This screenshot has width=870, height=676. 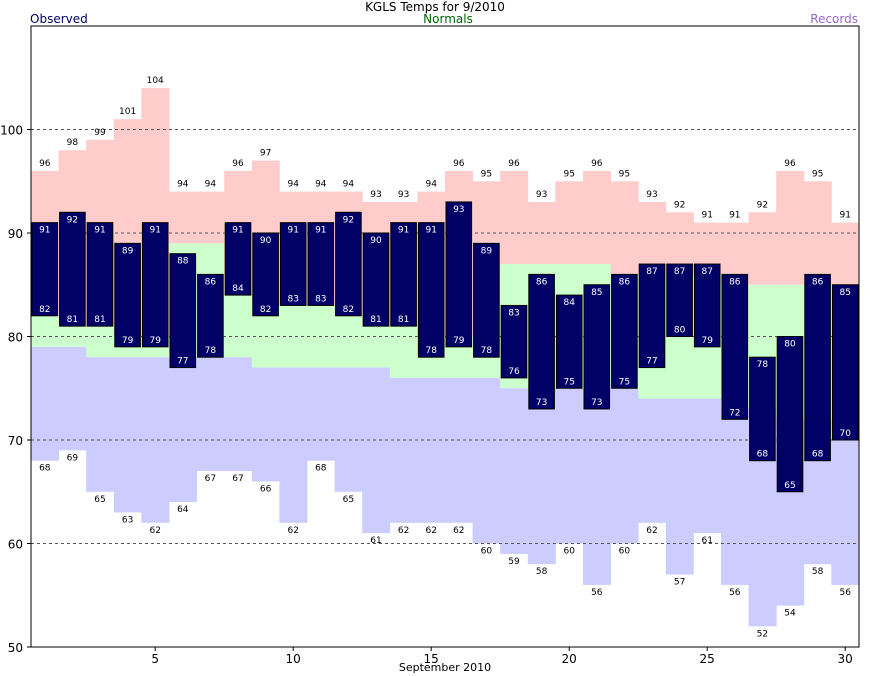 I want to click on observed-high-label: 93, so click(x=458, y=210).